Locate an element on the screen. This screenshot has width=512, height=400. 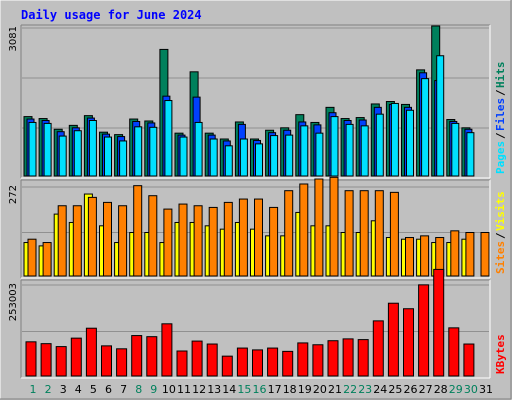
day-label-11: 11 is located at coordinates (184, 389).